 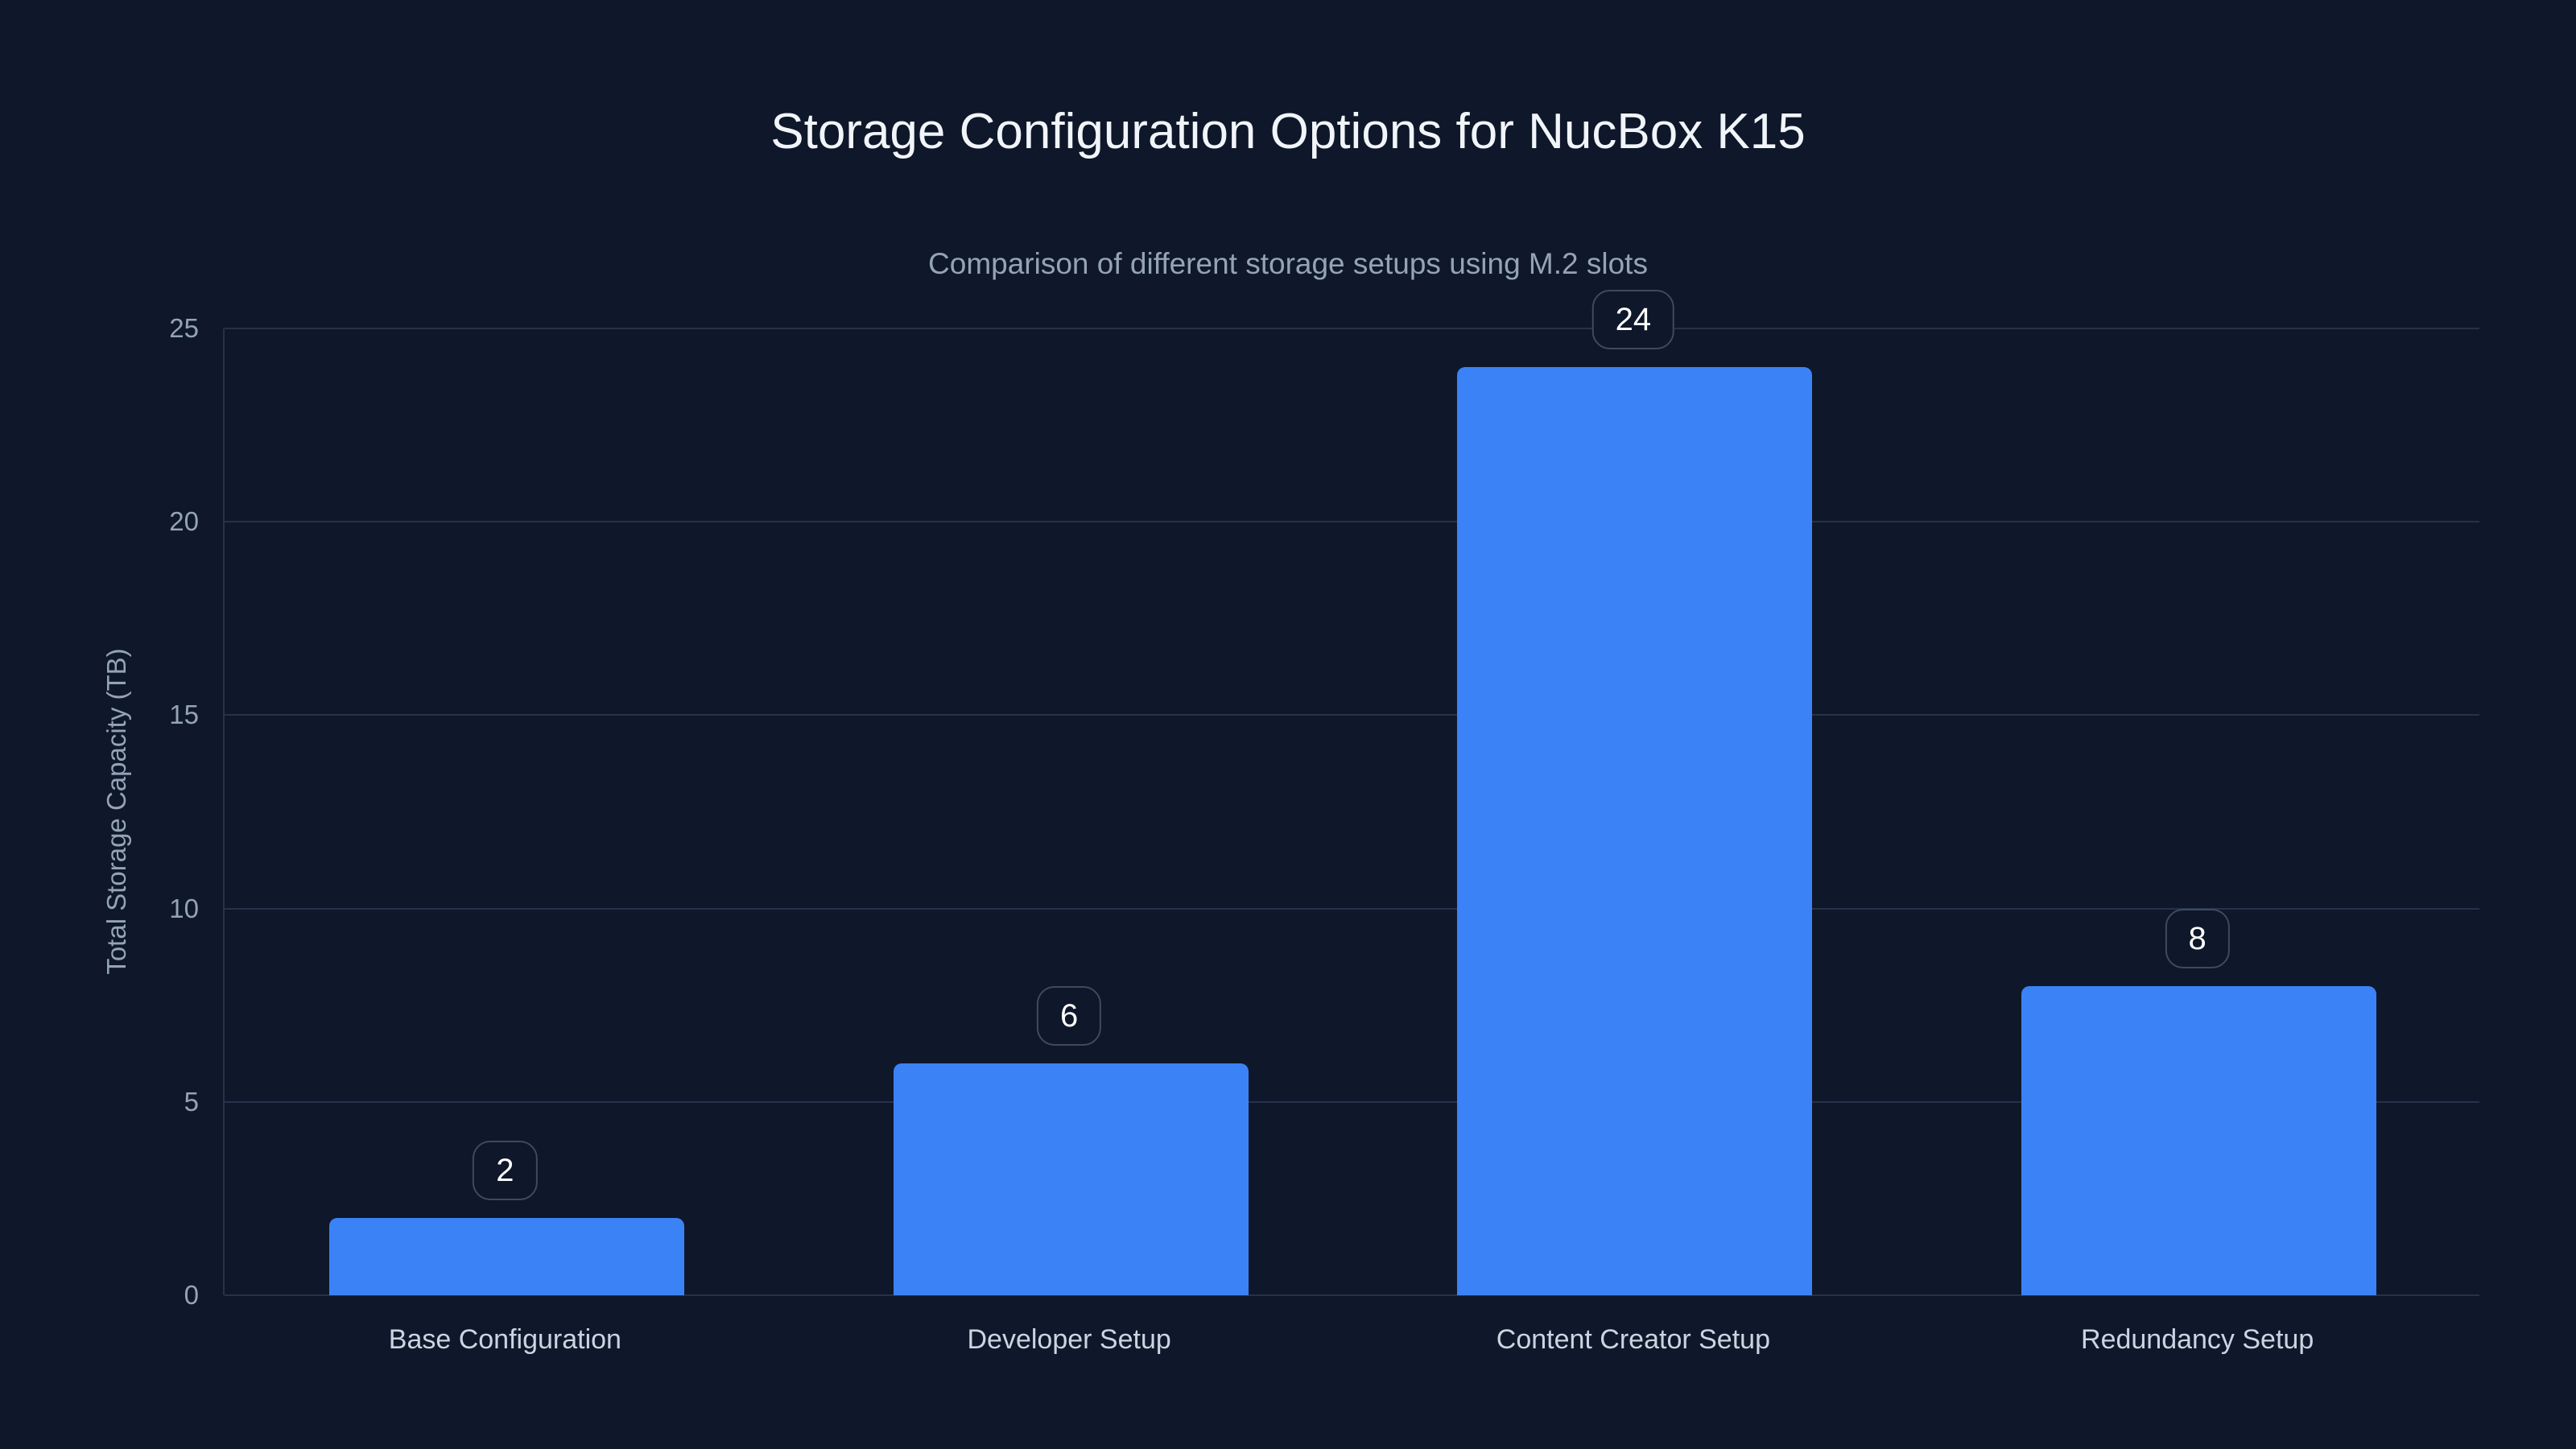 What do you see at coordinates (506, 1256) in the screenshot?
I see `bar-base-configuration` at bounding box center [506, 1256].